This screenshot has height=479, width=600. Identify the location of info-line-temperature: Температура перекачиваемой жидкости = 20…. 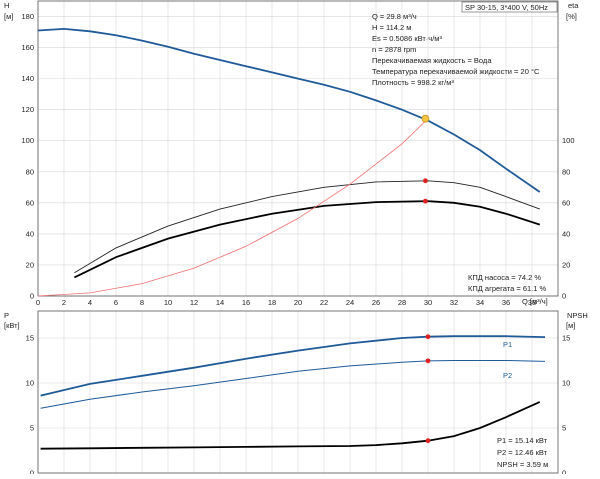
(456, 71).